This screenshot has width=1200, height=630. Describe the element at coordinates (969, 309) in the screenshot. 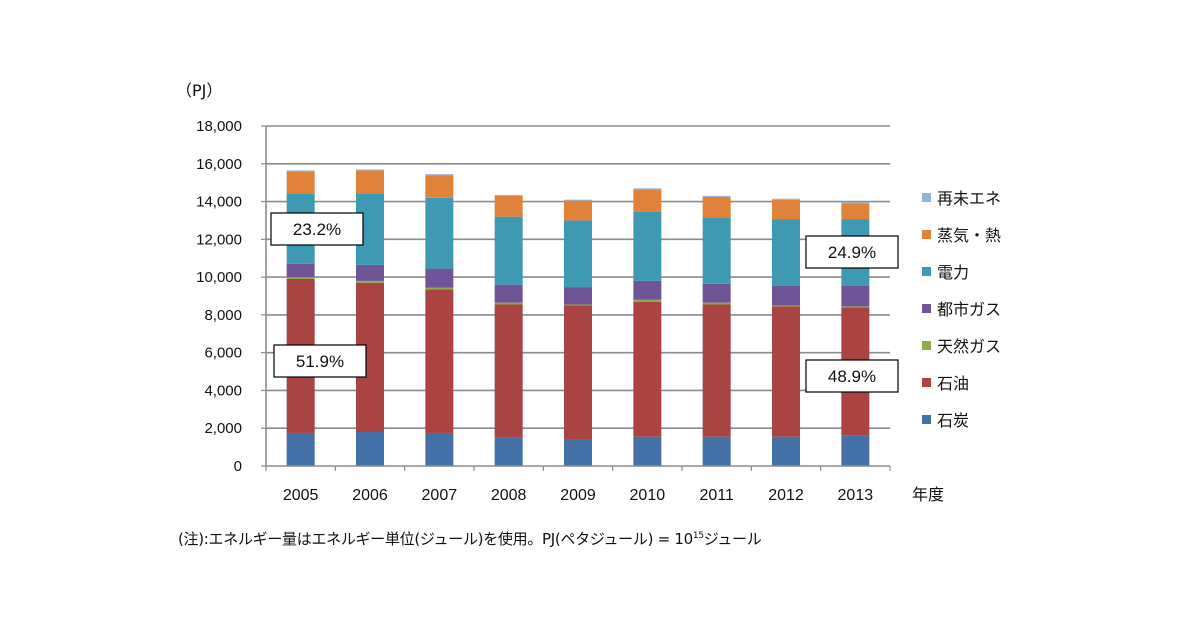

I see `legend-label: 都市ガス` at that location.